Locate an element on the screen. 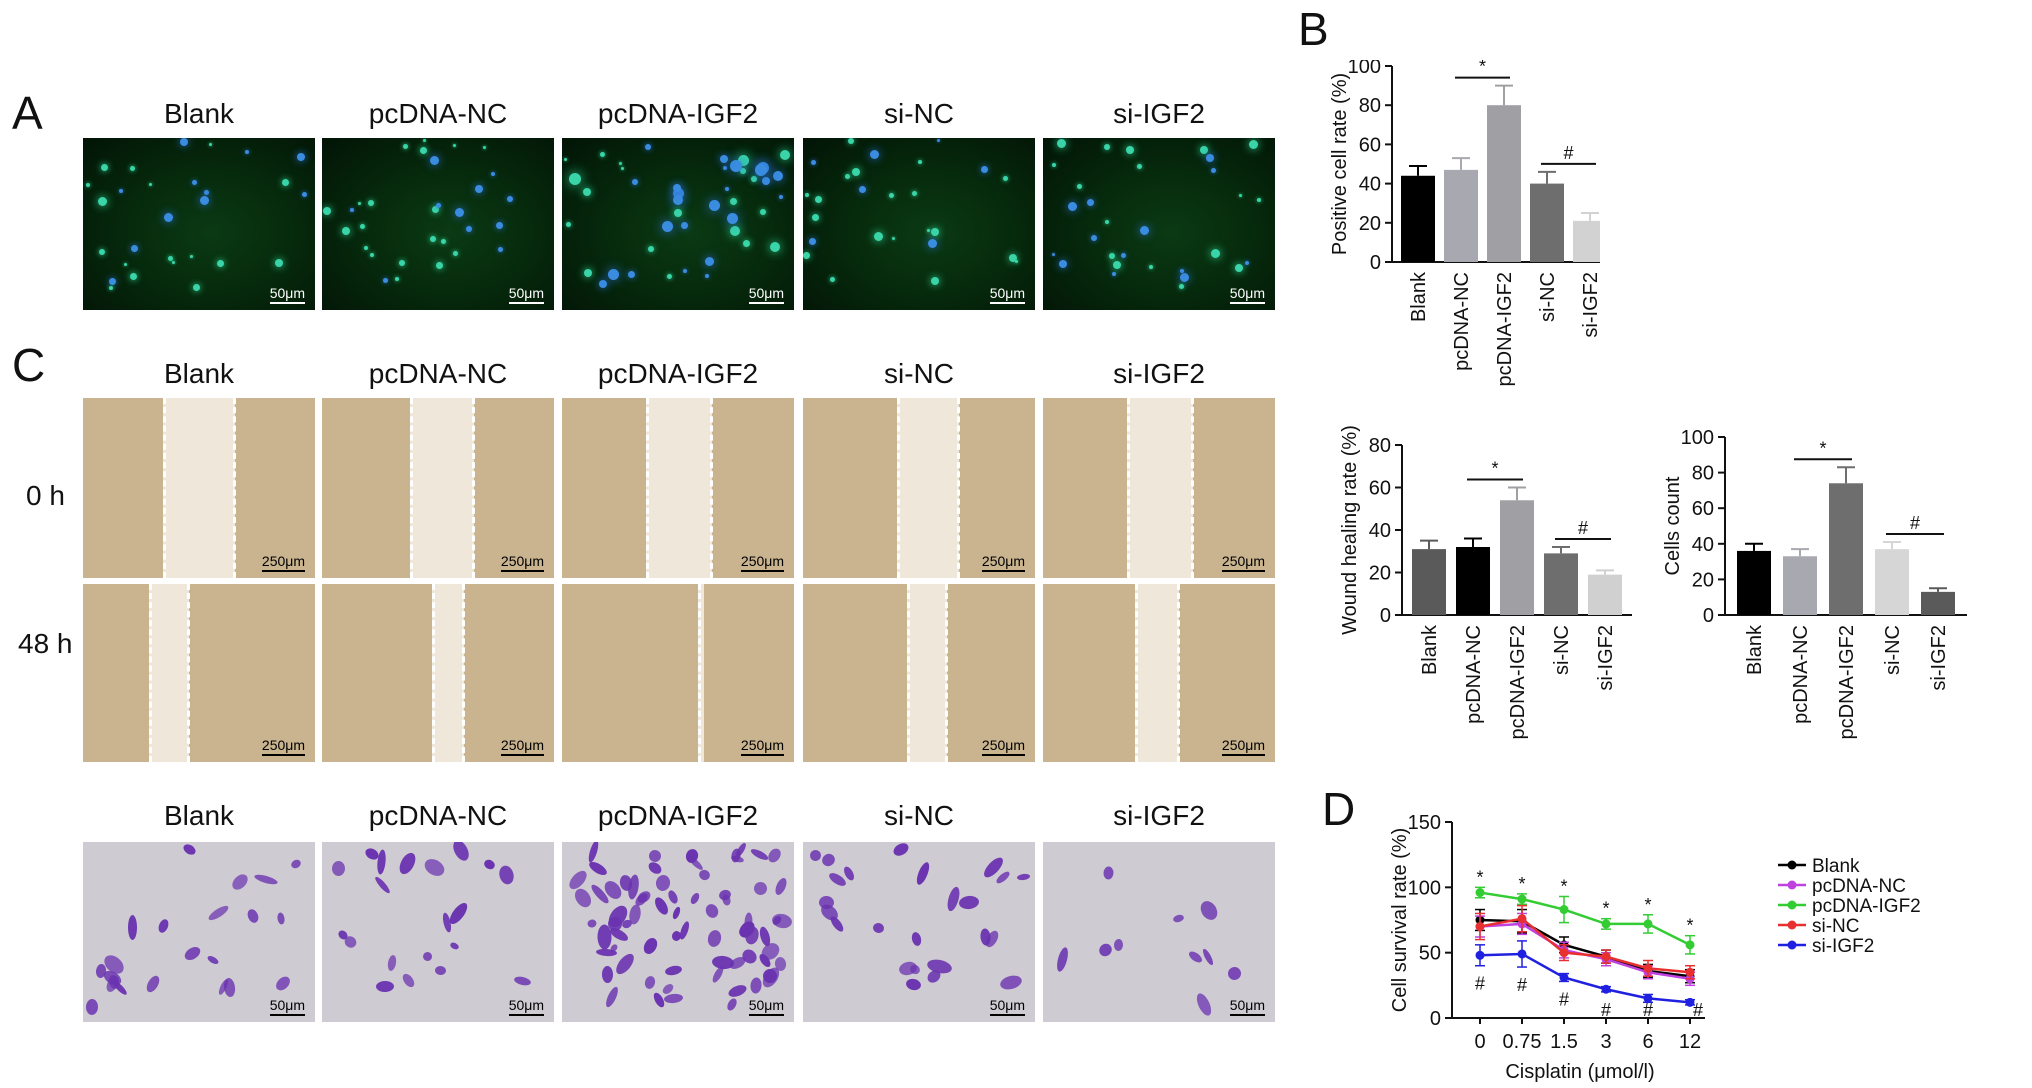 This screenshot has height=1088, width=2032. header-t-si-nc: si-NC is located at coordinates (919, 815).